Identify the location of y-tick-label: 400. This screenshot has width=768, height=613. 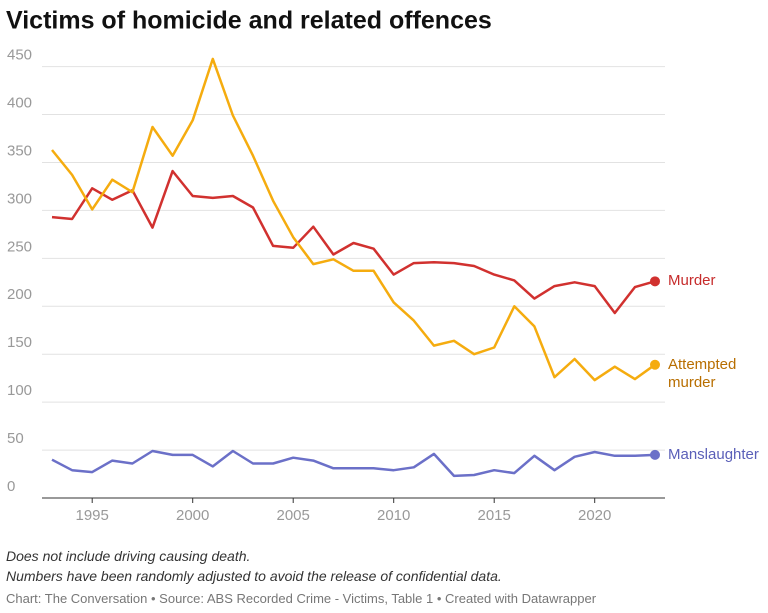
(19, 102).